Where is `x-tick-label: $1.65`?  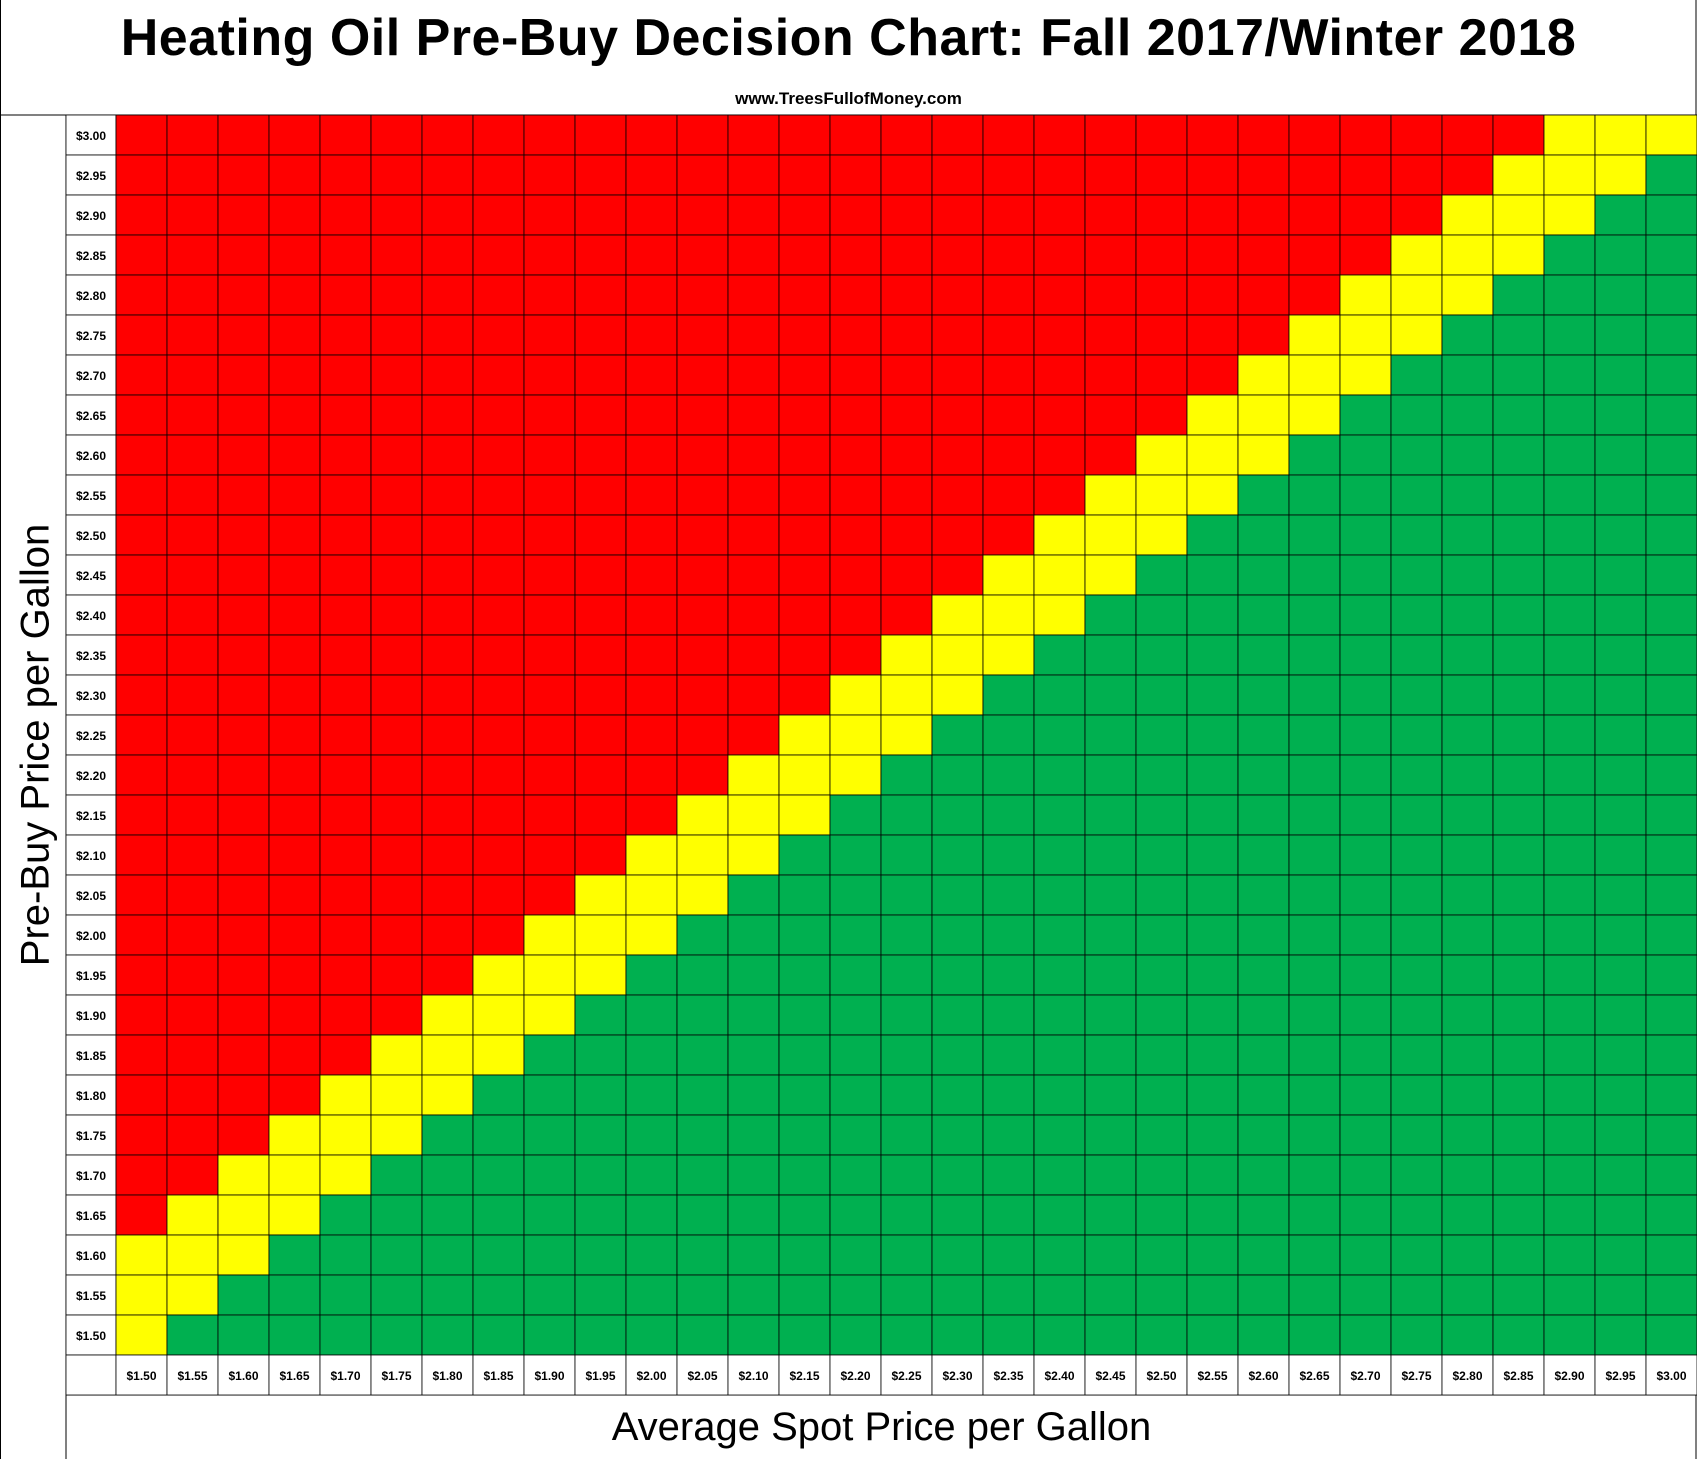 x-tick-label: $1.65 is located at coordinates (294, 1376).